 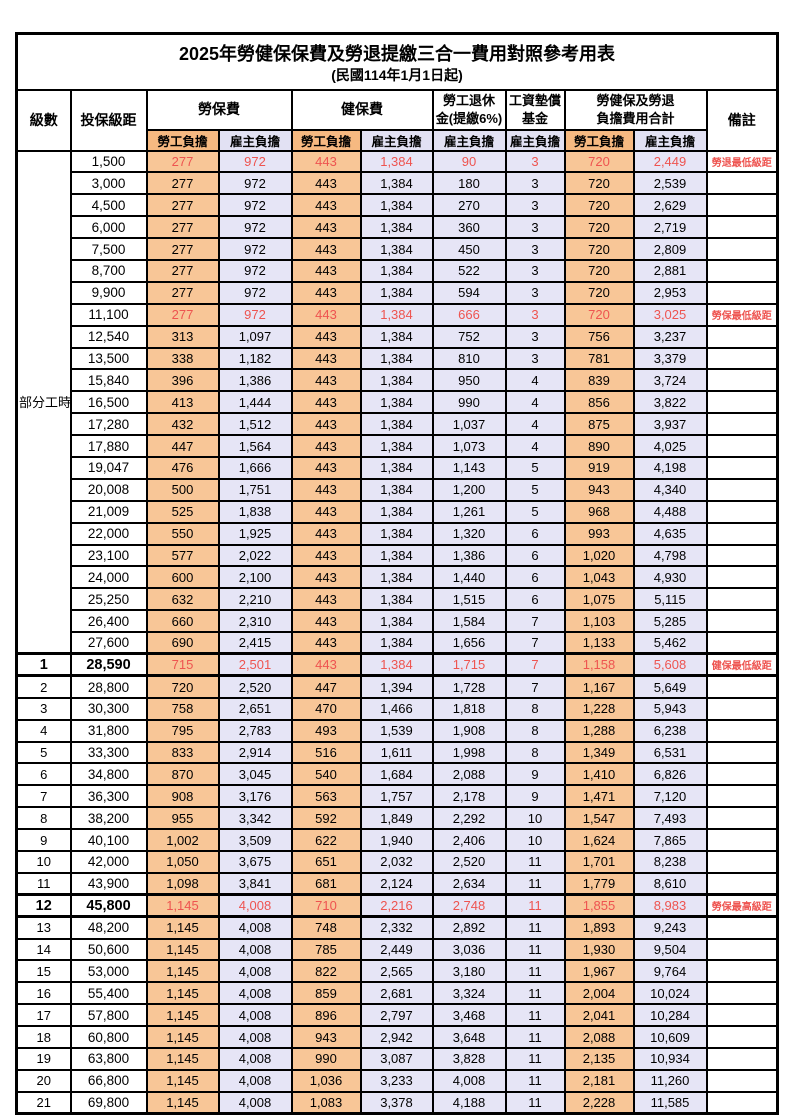 What do you see at coordinates (397, 61) in the screenshot?
I see `title-cell: 2025年勞健保保費及勞退提繳三合一費用對照參考用表 (民國114年1月1日起)` at bounding box center [397, 61].